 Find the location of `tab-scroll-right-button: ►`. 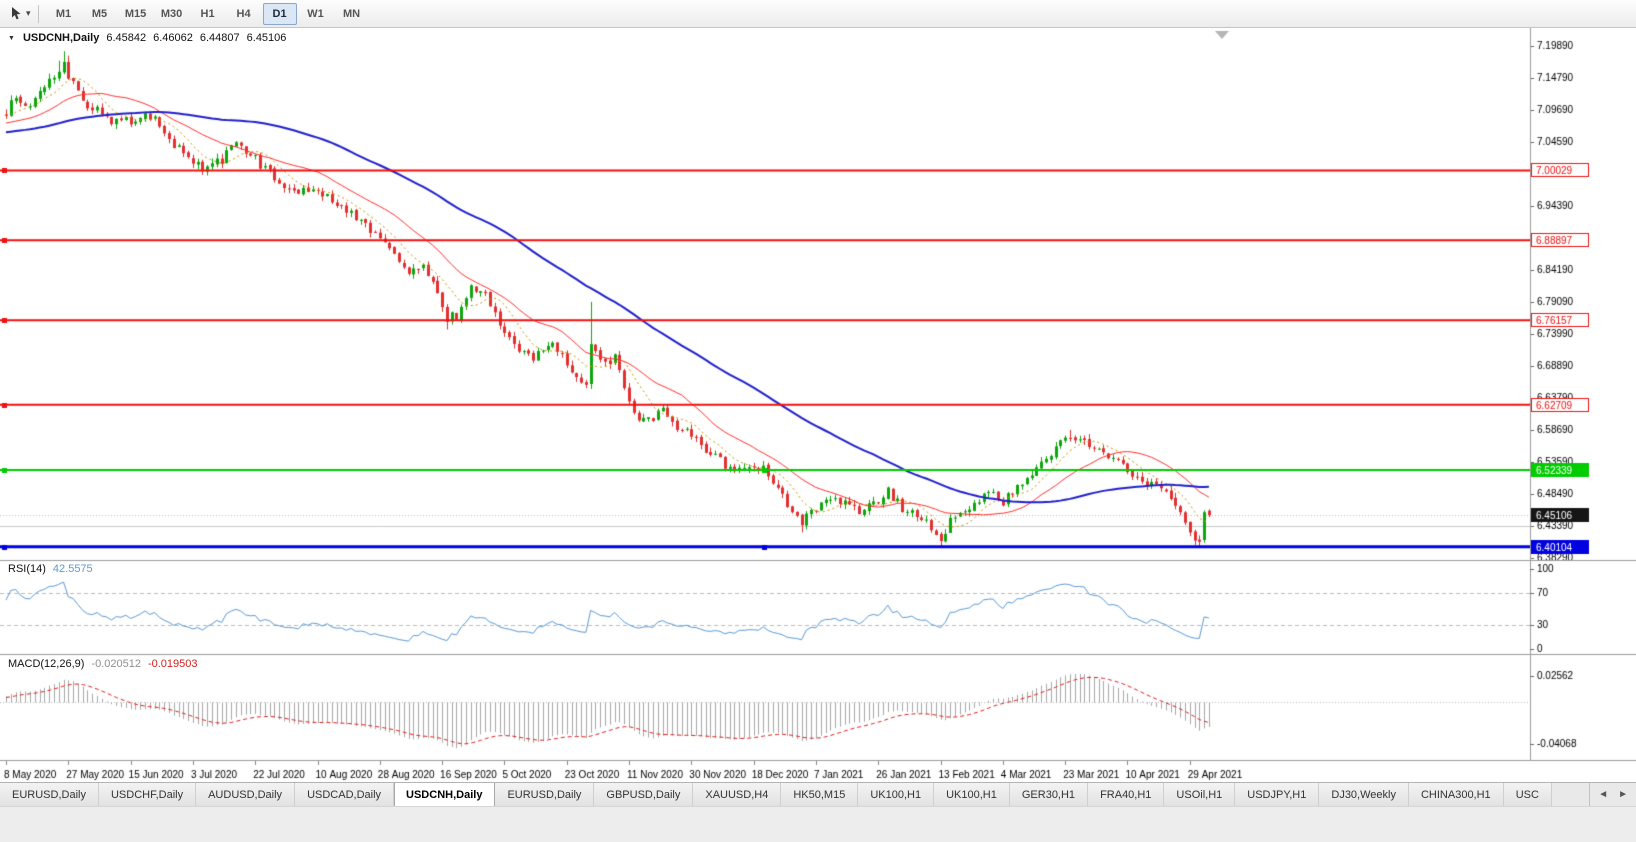

tab-scroll-right-button: ► is located at coordinates (1623, 794).